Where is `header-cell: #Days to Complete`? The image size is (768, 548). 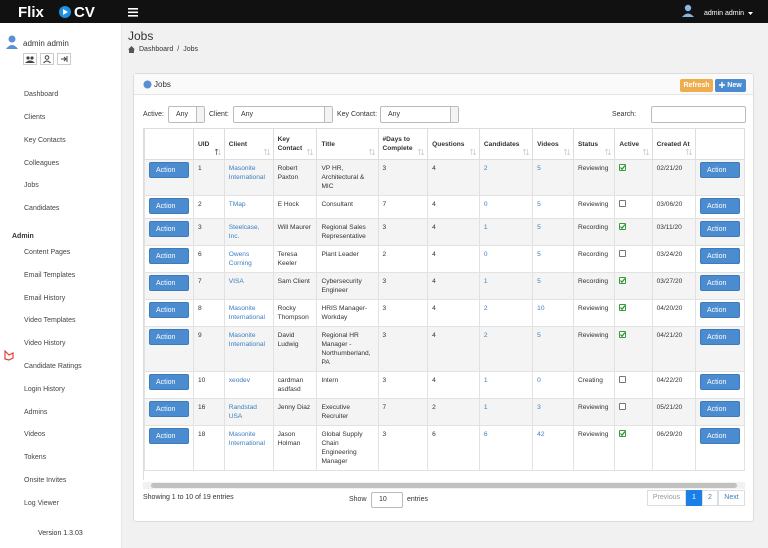
header-cell: #Days to Complete is located at coordinates (403, 144).